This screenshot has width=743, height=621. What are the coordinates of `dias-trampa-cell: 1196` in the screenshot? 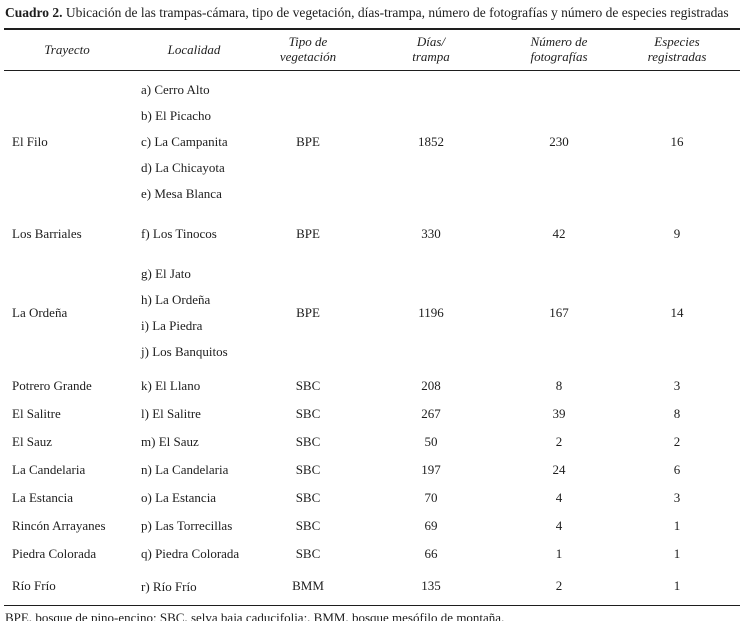 It's located at (431, 313).